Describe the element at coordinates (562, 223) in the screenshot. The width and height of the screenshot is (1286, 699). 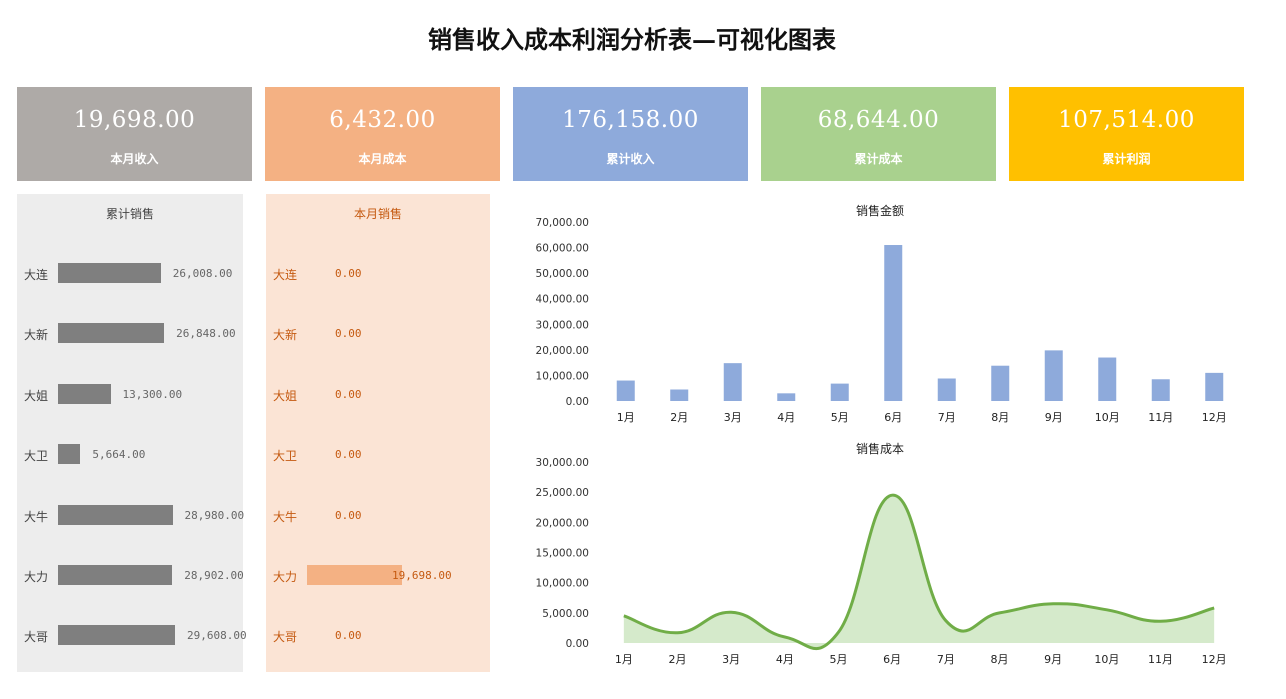
I see `y-tick-label: 70,000.00` at that location.